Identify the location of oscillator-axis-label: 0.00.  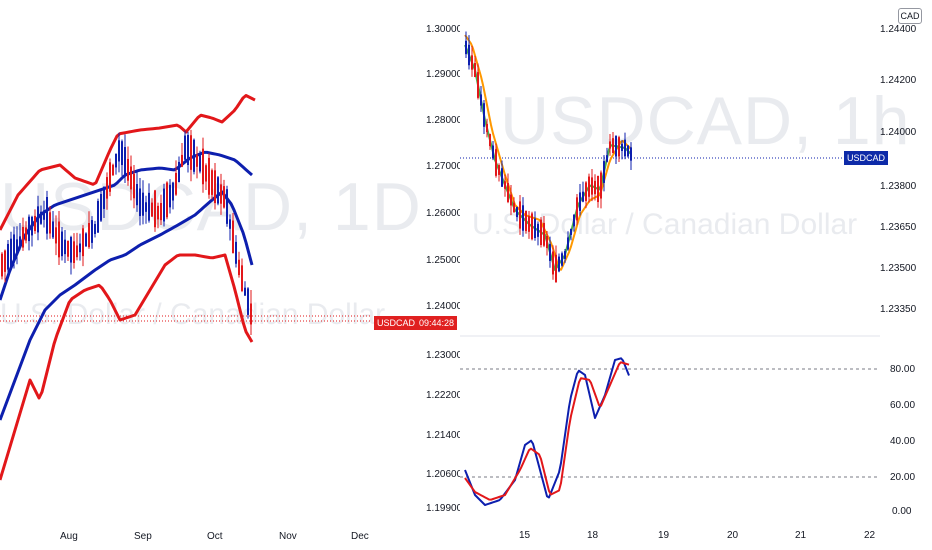
(902, 511).